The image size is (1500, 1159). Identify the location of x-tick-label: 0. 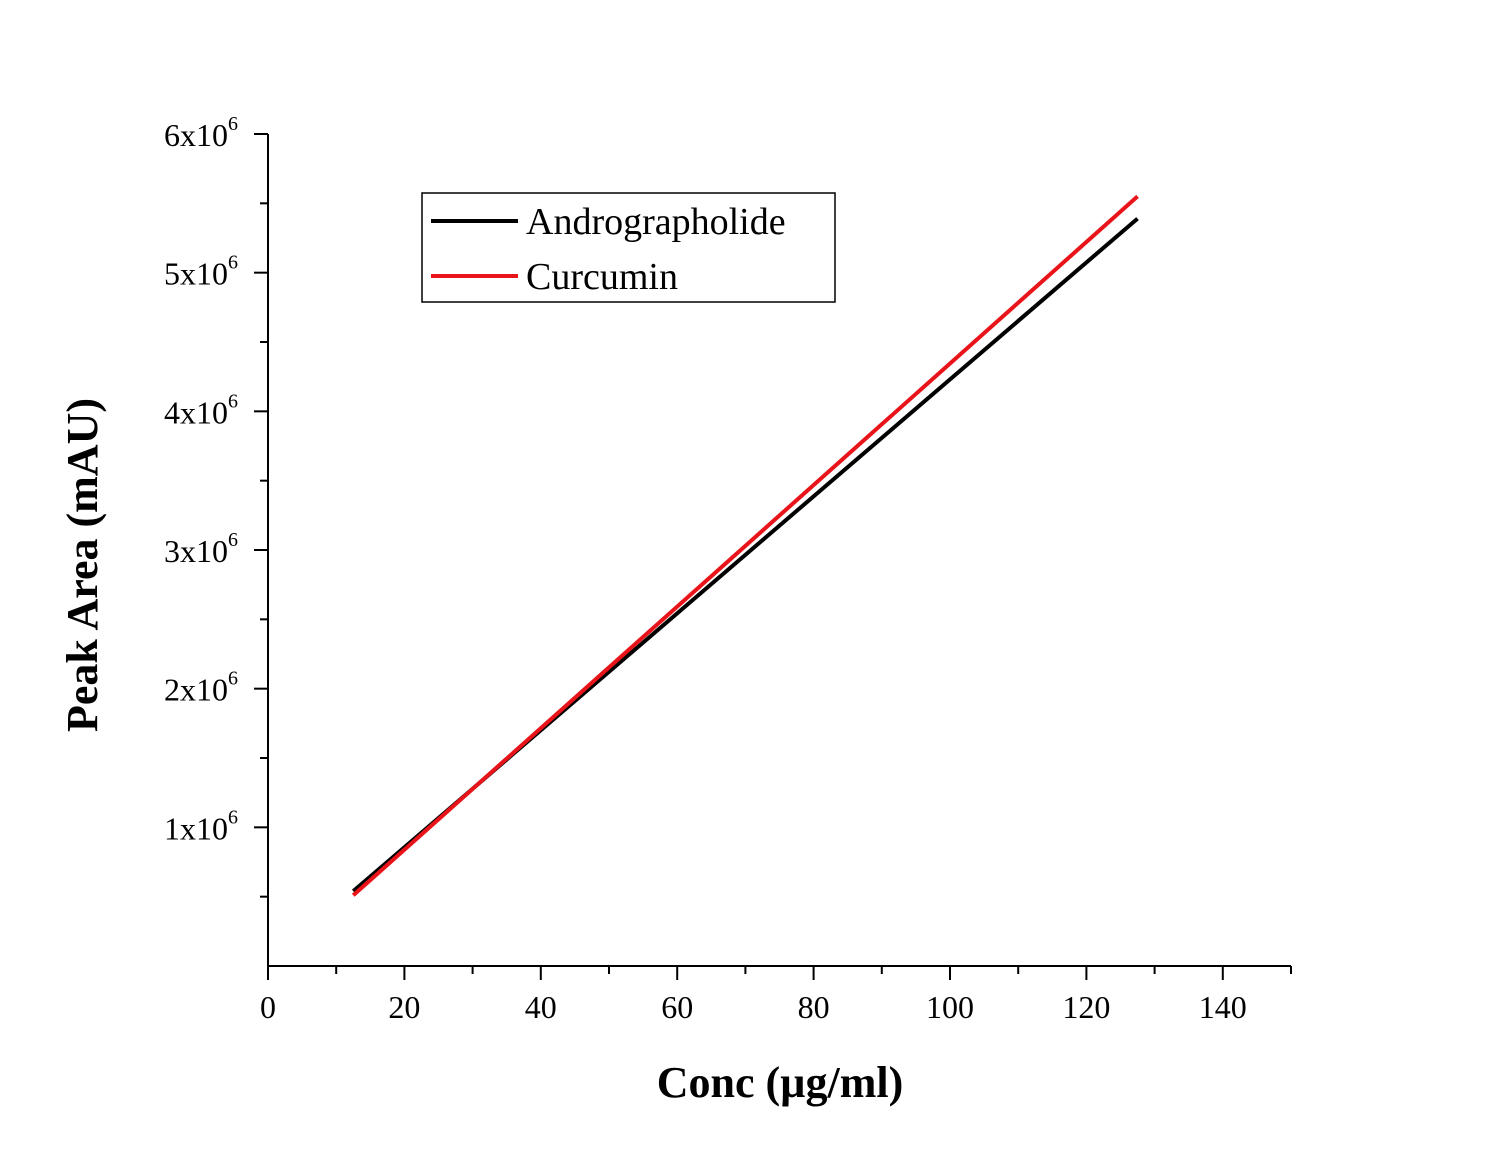
(268, 1007).